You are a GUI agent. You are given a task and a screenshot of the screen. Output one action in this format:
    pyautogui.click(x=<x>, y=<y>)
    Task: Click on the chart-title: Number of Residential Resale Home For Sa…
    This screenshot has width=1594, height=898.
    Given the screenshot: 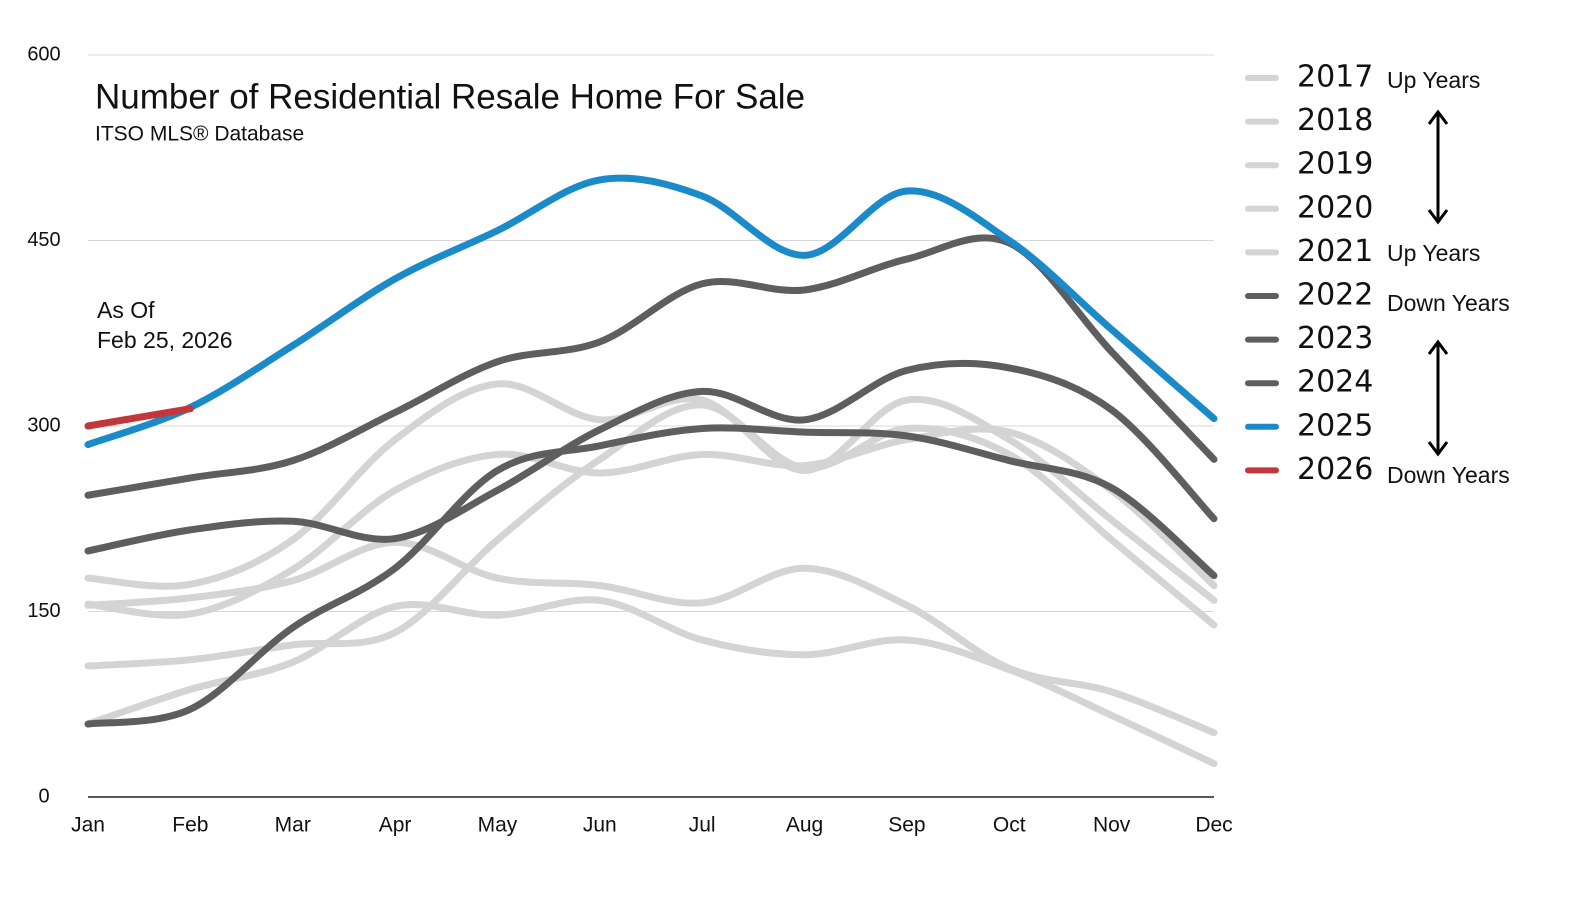 What is the action you would take?
    pyautogui.click(x=450, y=96)
    